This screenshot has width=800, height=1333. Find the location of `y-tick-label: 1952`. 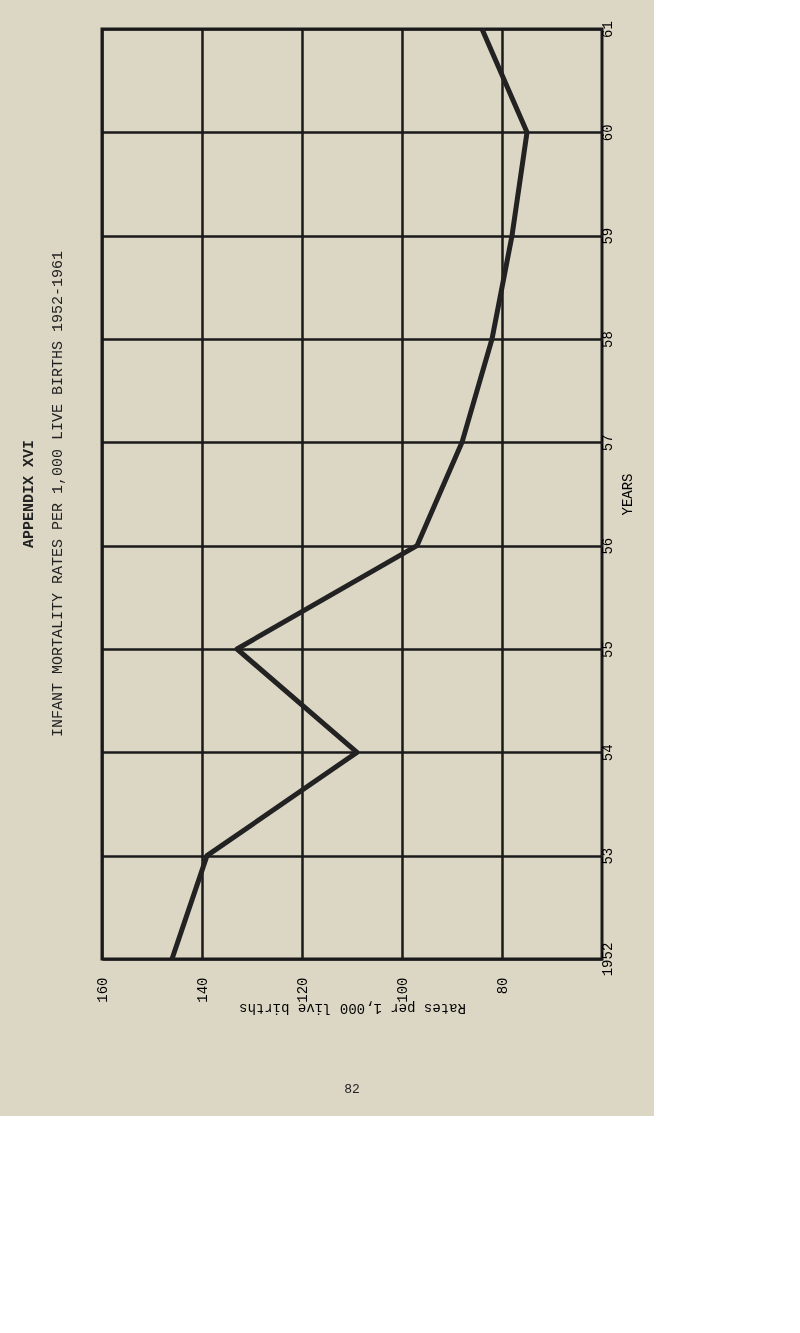

y-tick-label: 1952 is located at coordinates (607, 959).